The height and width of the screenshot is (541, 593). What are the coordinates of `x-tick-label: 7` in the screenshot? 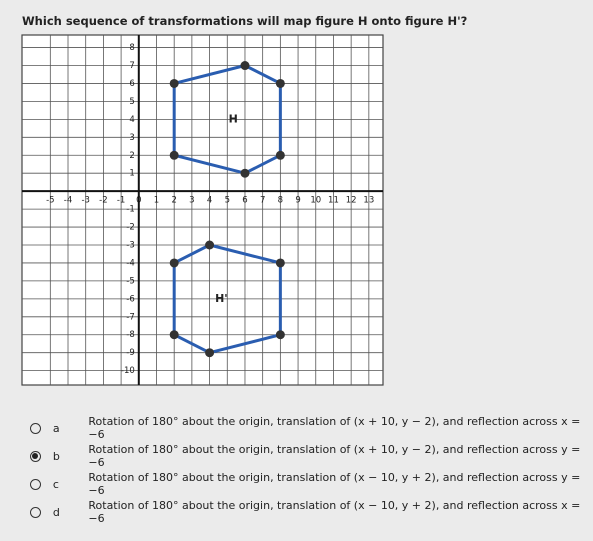 It's located at (262, 201).